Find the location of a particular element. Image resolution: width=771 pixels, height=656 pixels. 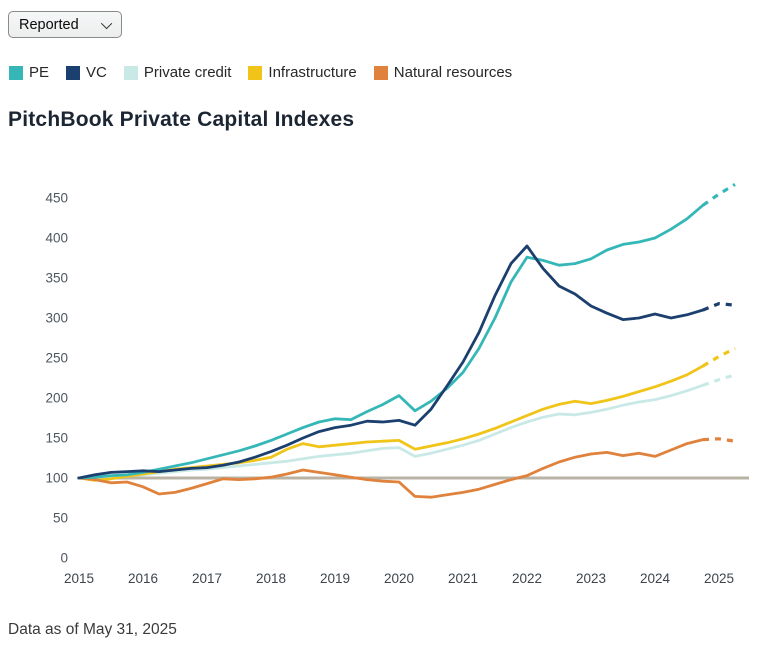

legend-item-infrastructure: Infrastructure is located at coordinates (302, 72).